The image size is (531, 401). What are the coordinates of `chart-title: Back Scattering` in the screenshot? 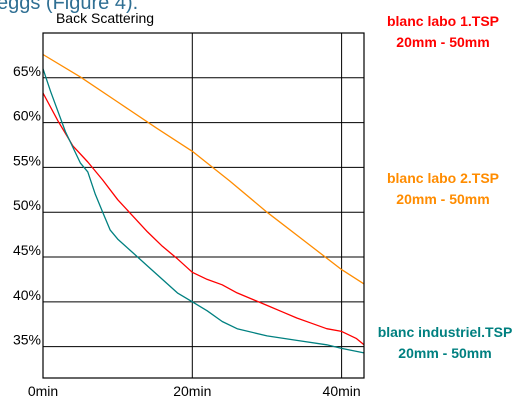 It's located at (105, 18).